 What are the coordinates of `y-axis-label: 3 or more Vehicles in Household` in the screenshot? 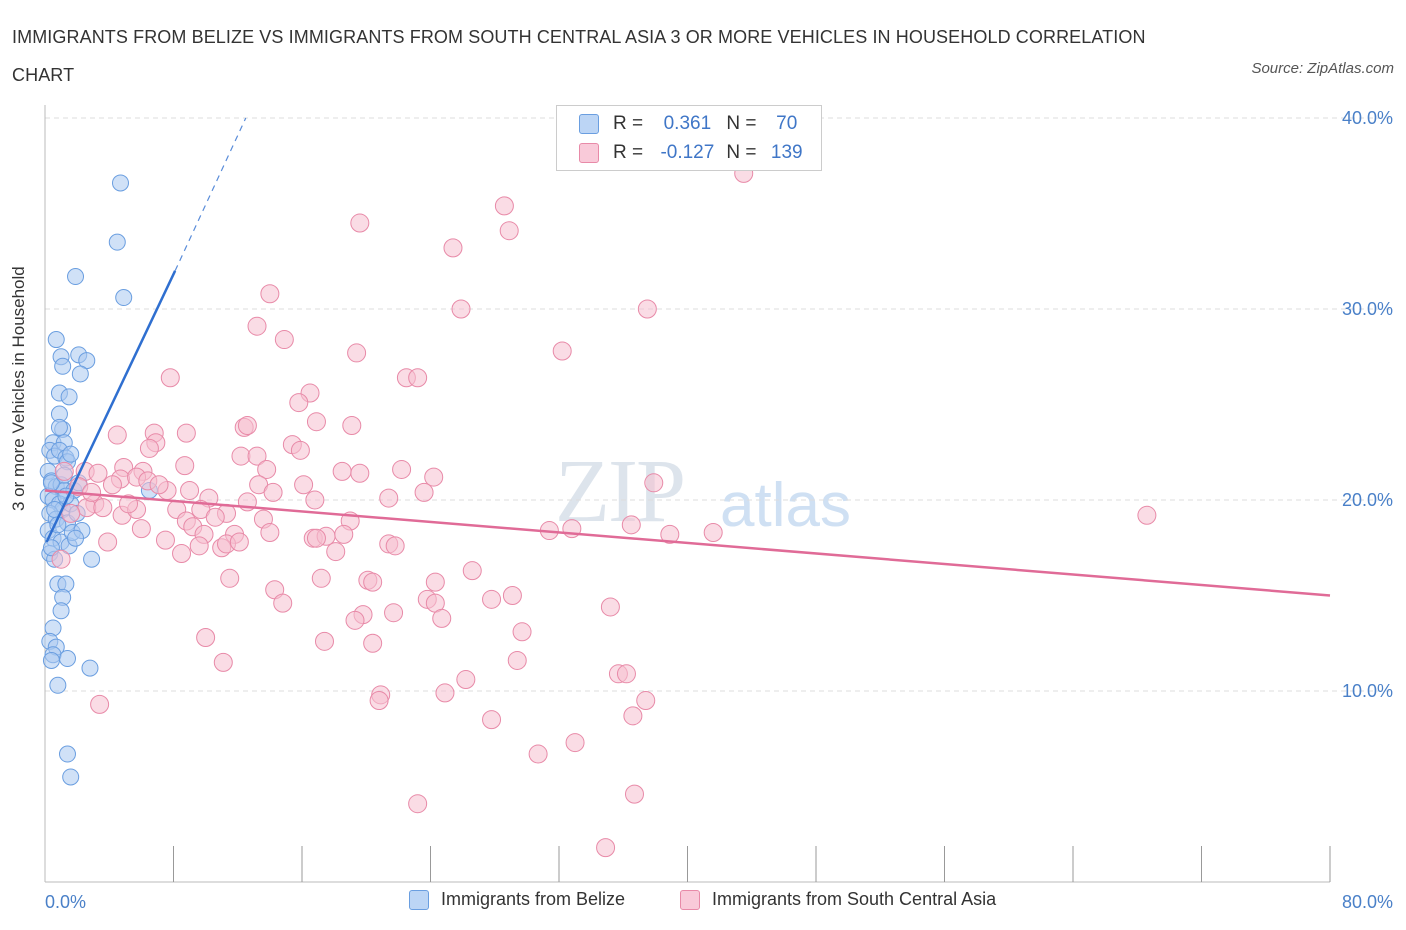 It's located at (18, 388).